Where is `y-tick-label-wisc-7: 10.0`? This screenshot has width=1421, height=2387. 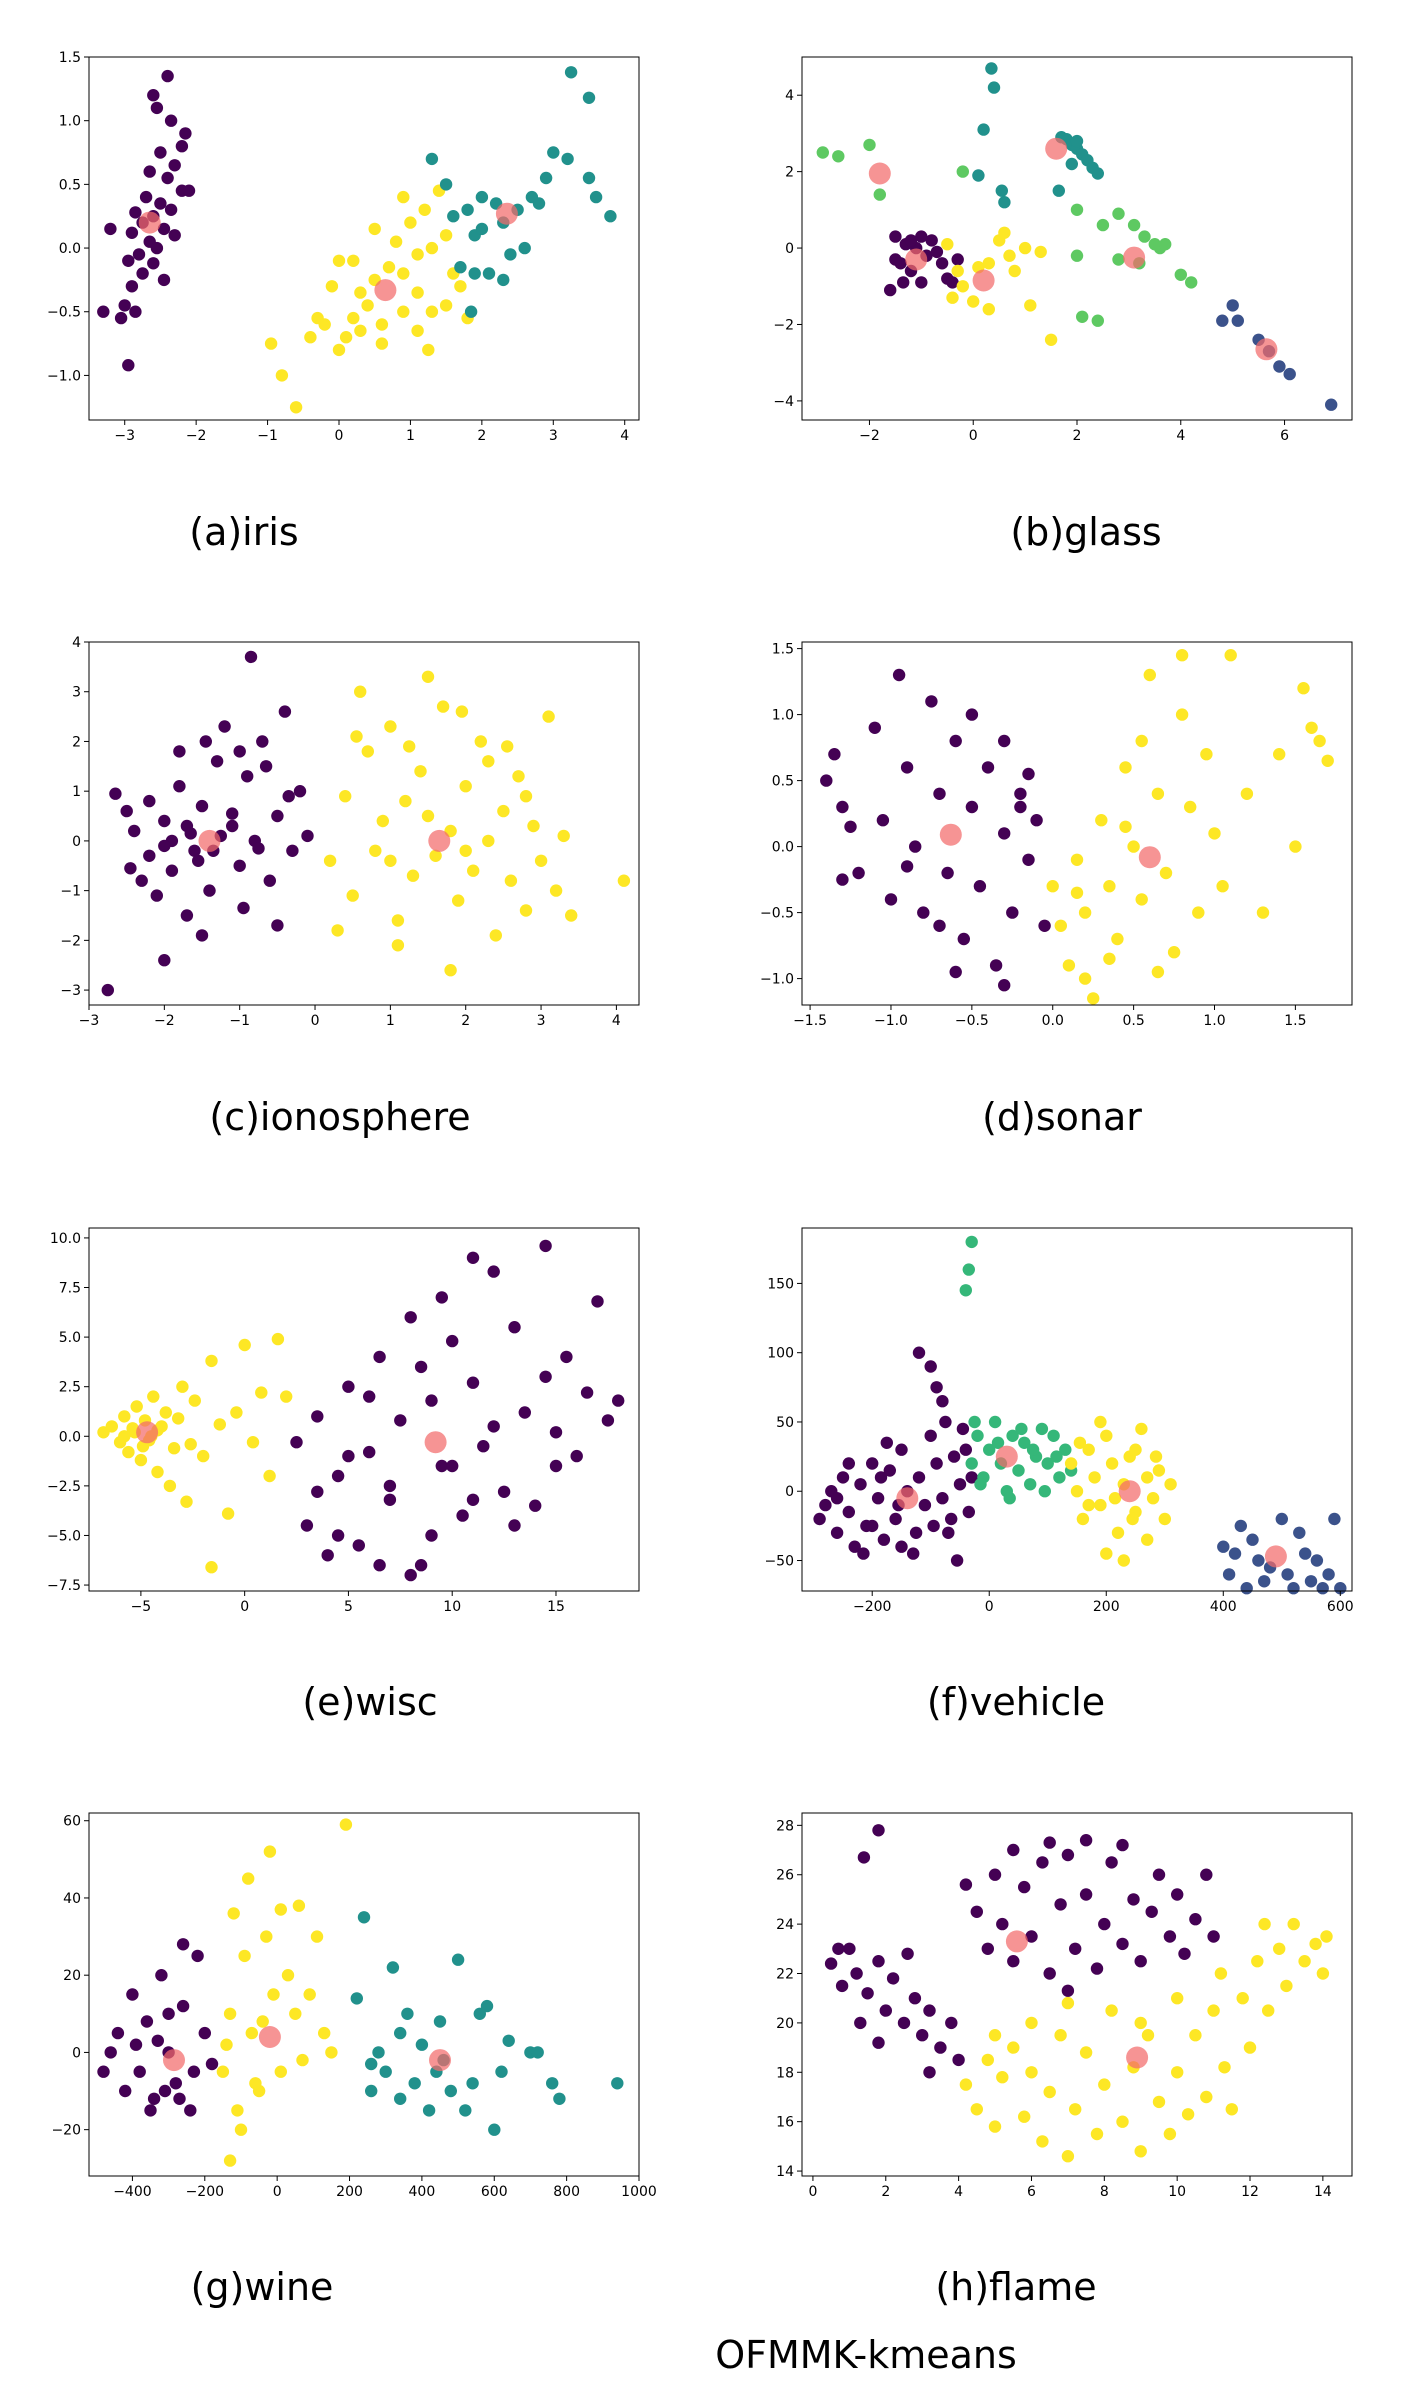
y-tick-label-wisc-7: 10.0 is located at coordinates (65, 1239).